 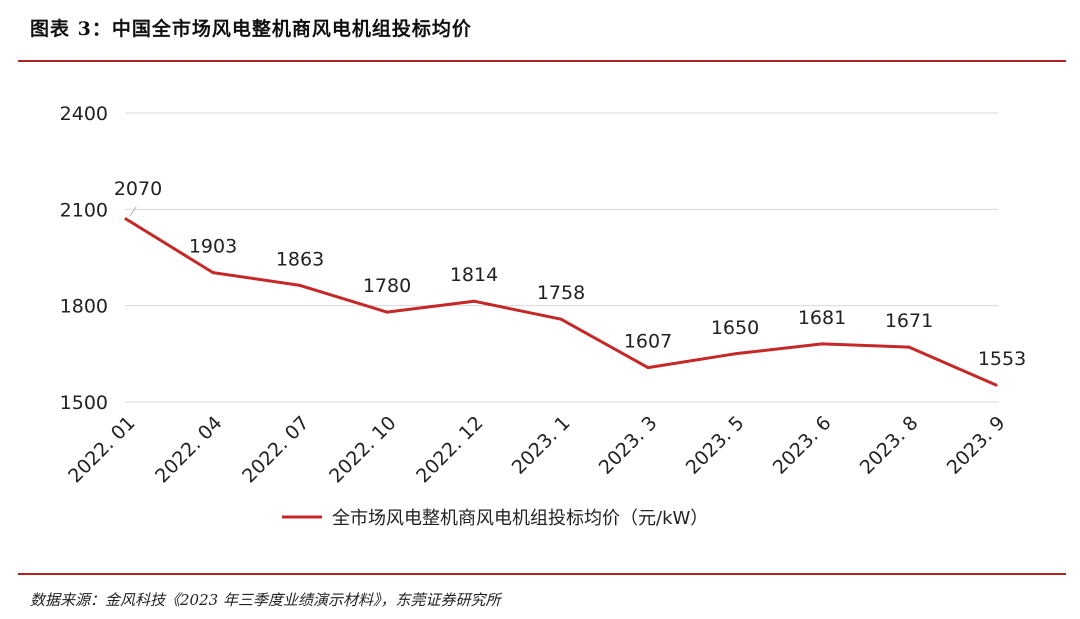 I want to click on y-tick-label: 2400, so click(x=84, y=114).